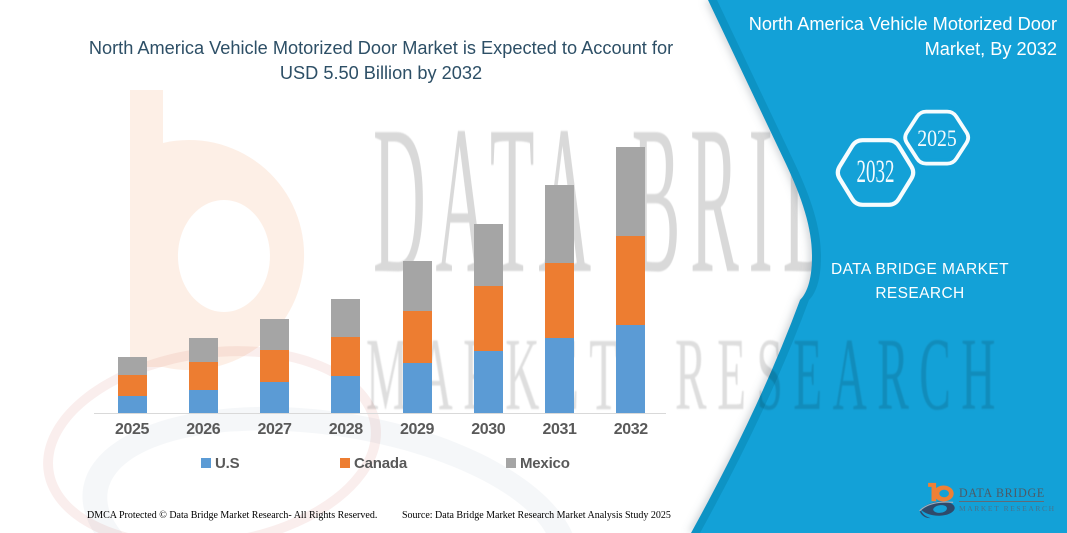  What do you see at coordinates (203, 401) in the screenshot?
I see `bar-2026-us` at bounding box center [203, 401].